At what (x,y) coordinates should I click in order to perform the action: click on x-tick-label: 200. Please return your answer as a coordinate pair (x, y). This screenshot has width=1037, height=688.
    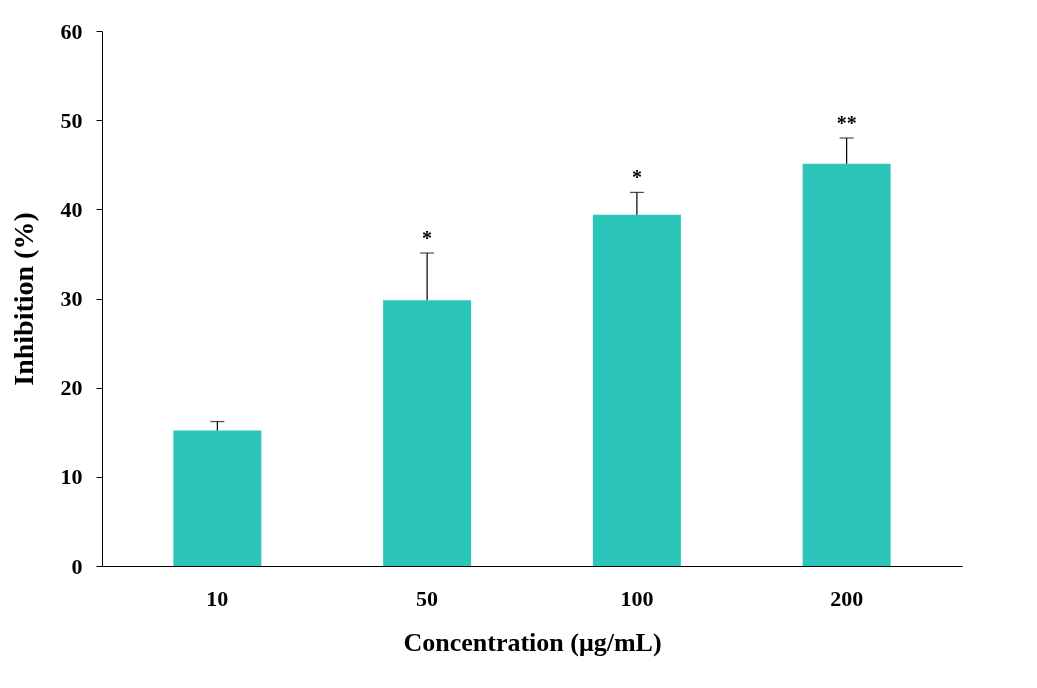
    Looking at the image, I should click on (847, 598).